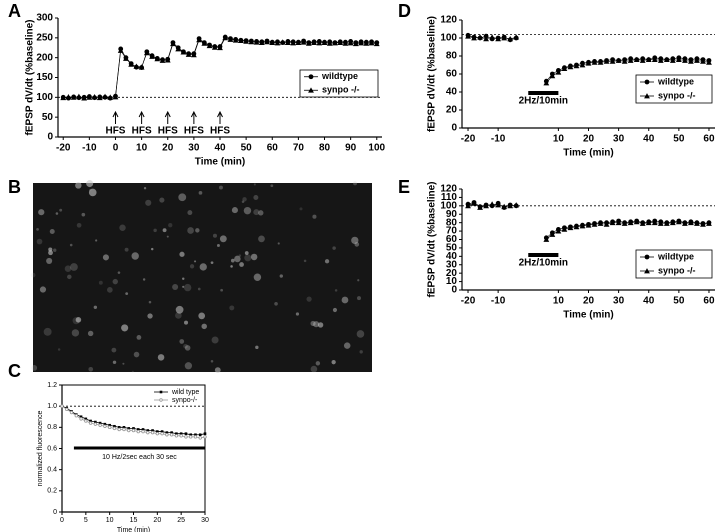  I want to click on hfs-label: HFS, so click(168, 131).